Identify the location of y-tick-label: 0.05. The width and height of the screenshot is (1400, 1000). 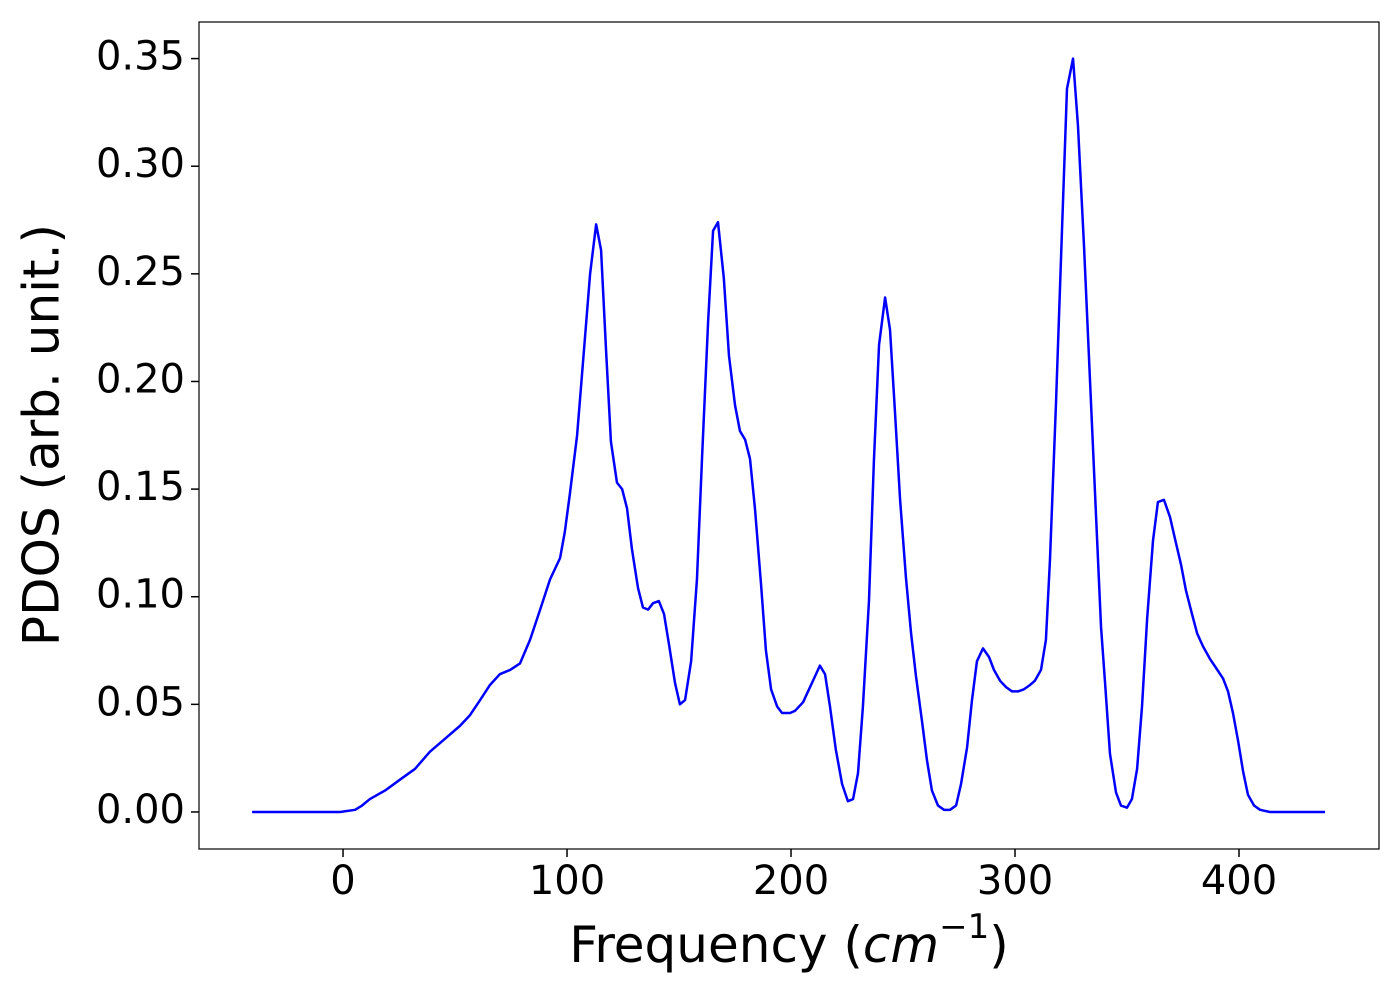
(140, 702).